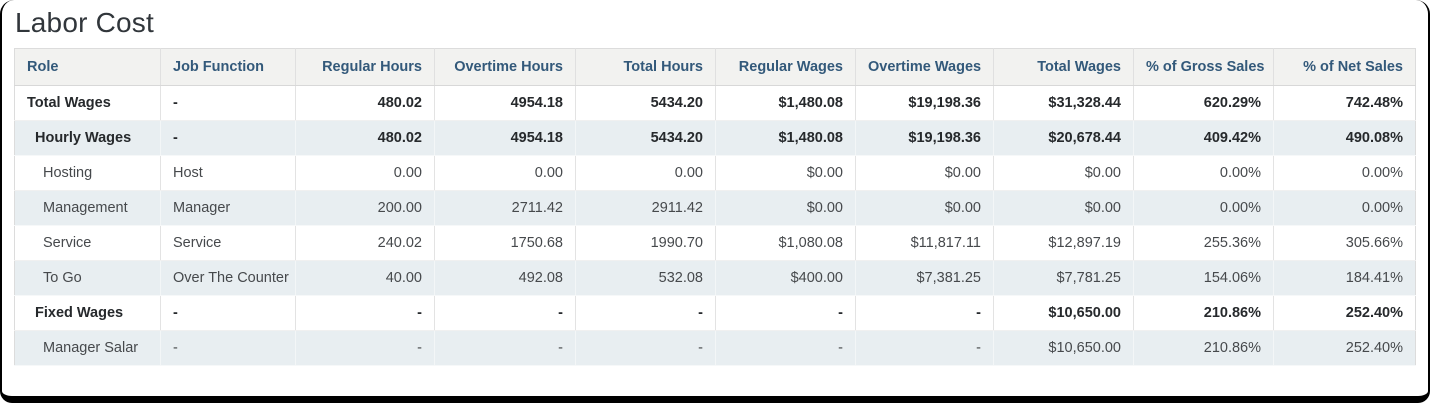  What do you see at coordinates (1344, 138) in the screenshot?
I see `cell: 490.08%` at bounding box center [1344, 138].